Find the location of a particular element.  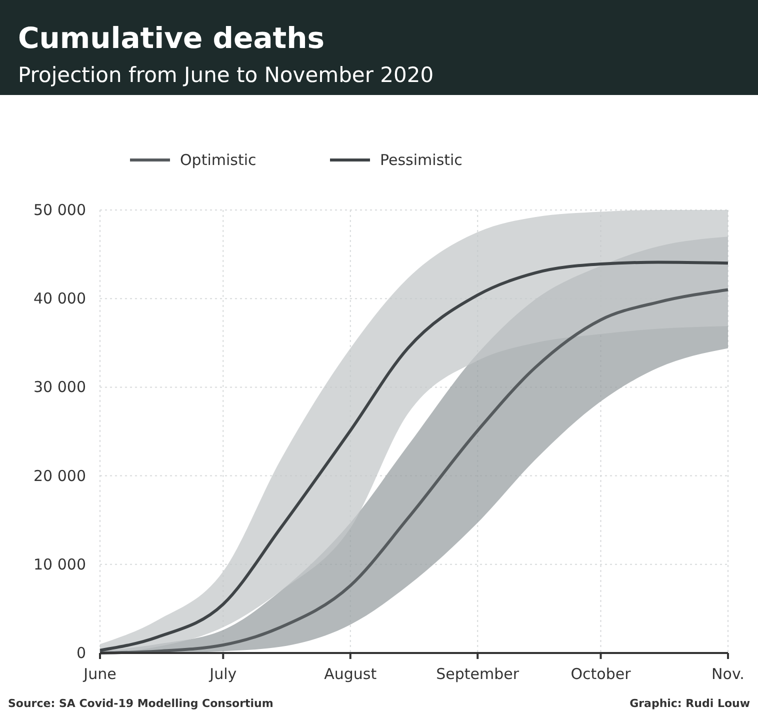

chart-title: Cumulative deaths is located at coordinates (171, 38).